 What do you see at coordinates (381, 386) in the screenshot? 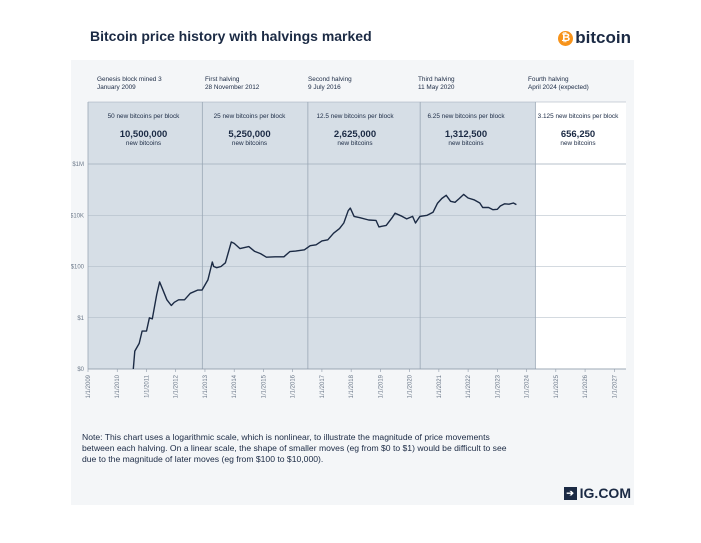
I see `x-tick-label: 1/1/2019` at bounding box center [381, 386].